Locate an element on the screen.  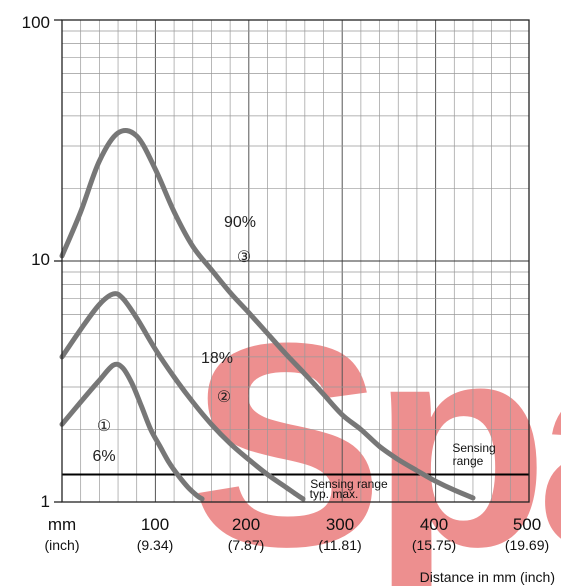
x-unit-sub-label: (inch) is located at coordinates (61, 545).